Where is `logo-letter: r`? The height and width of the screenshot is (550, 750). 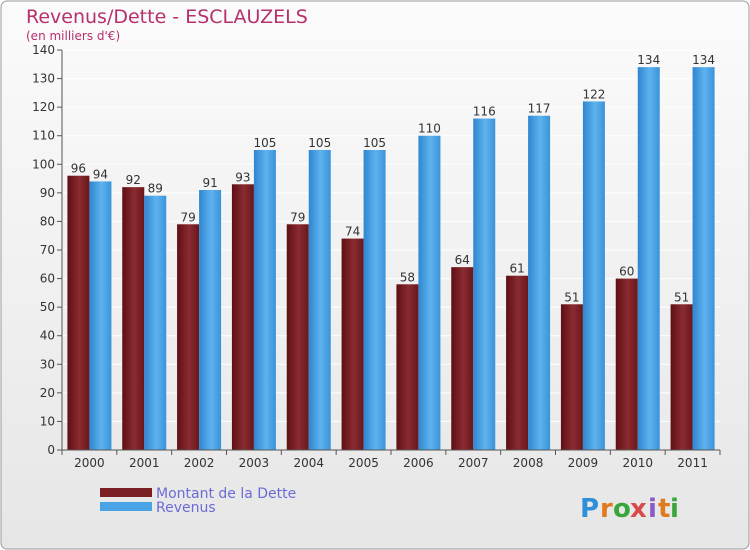
logo-letter: r is located at coordinates (606, 509).